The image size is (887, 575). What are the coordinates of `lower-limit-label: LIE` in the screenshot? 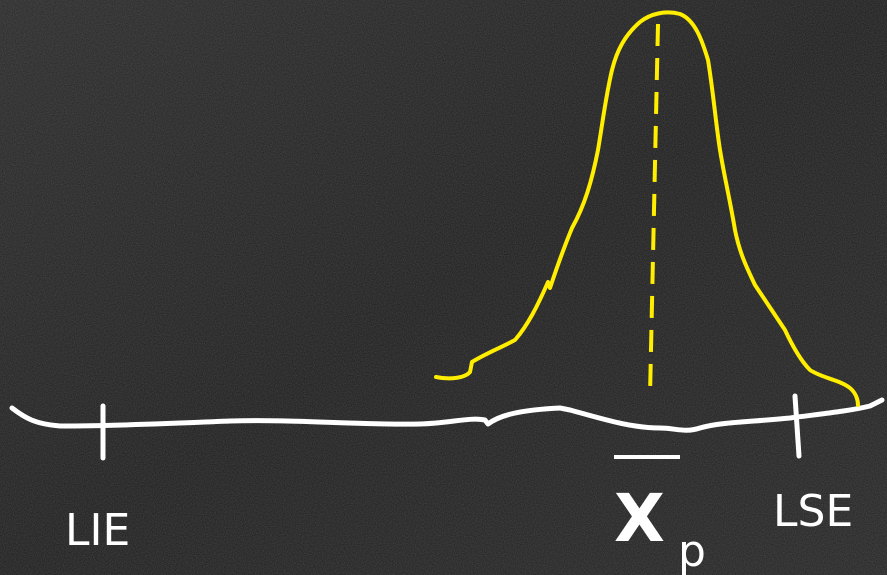 It's located at (97, 530).